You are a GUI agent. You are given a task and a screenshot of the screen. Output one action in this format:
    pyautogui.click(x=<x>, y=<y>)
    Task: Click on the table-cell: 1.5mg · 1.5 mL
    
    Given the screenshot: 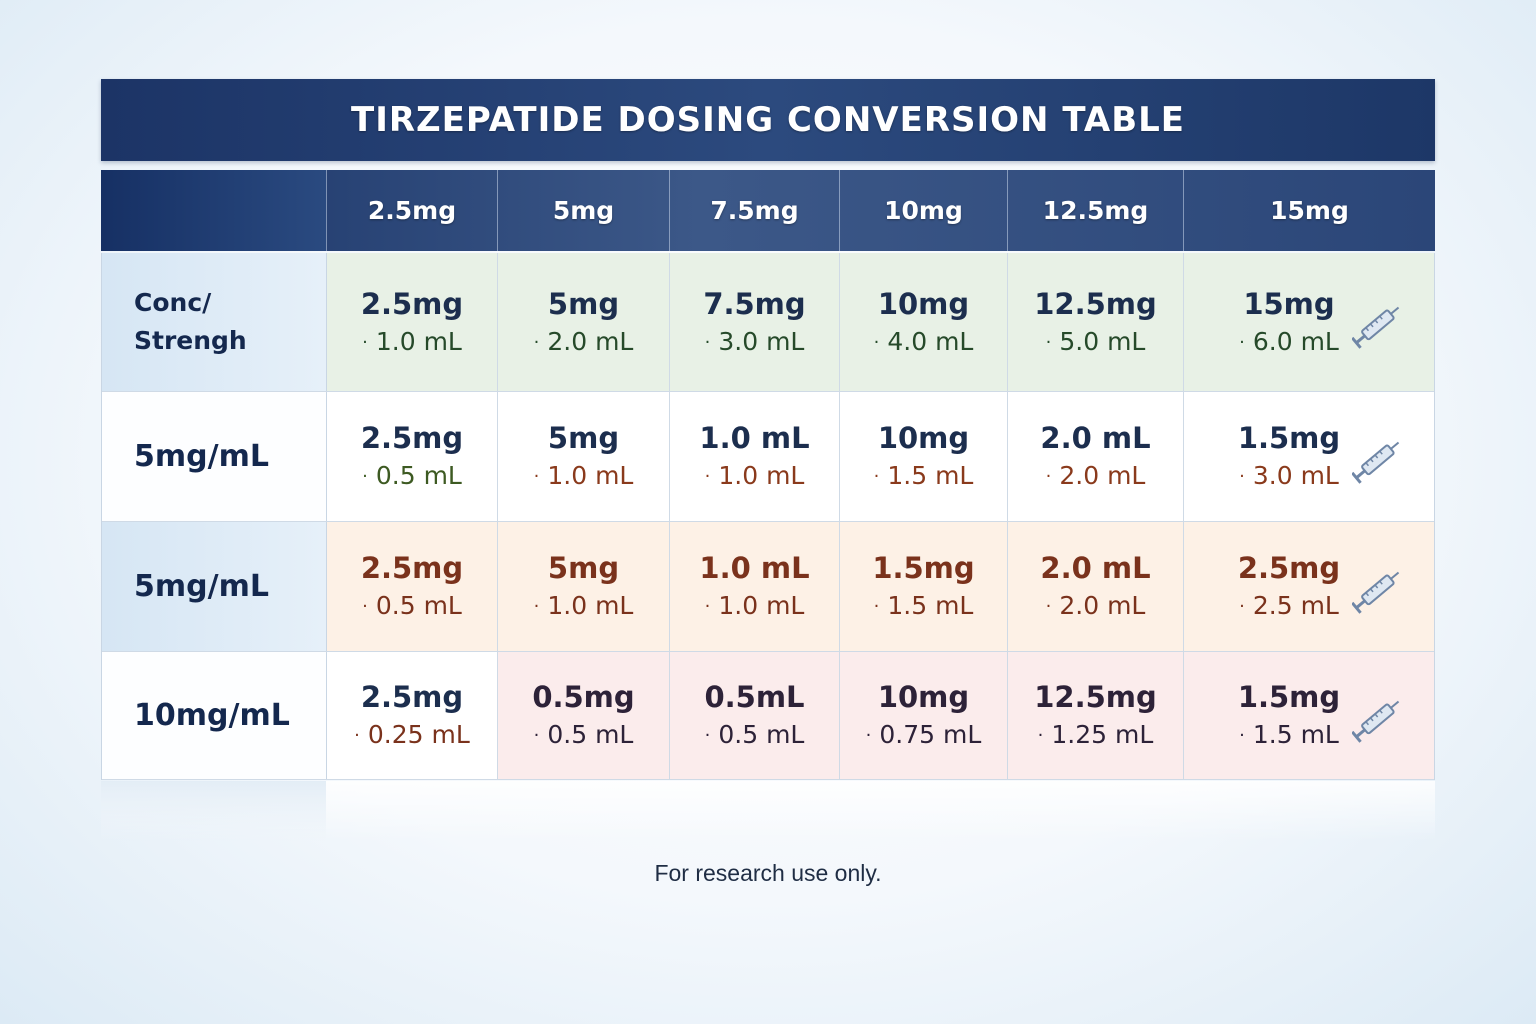 What is the action you would take?
    pyautogui.click(x=924, y=586)
    